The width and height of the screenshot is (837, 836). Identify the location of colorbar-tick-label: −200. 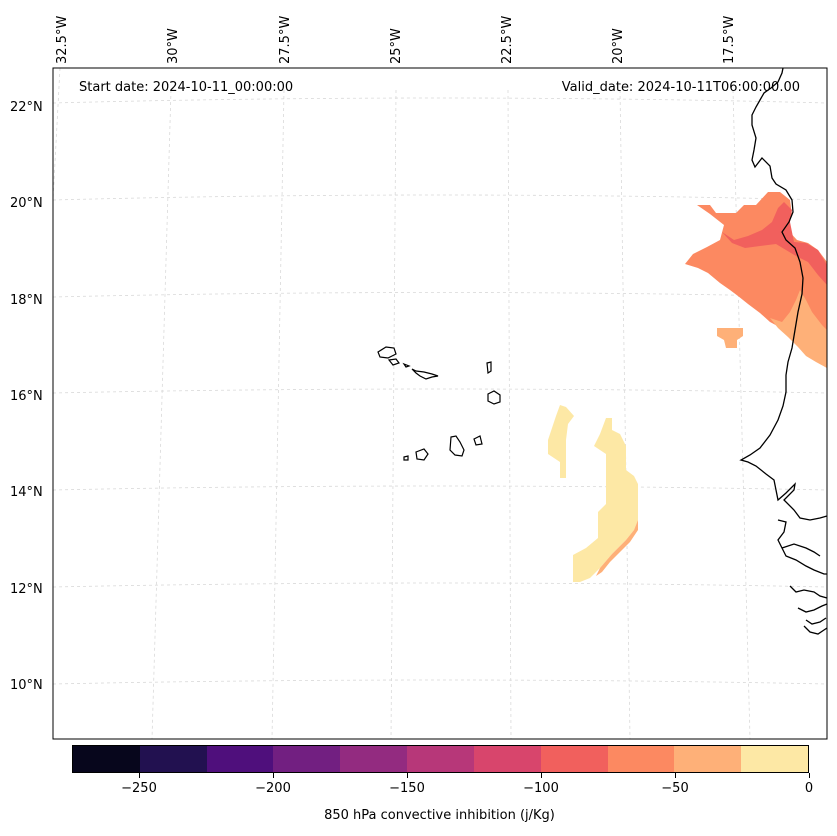
(273, 788).